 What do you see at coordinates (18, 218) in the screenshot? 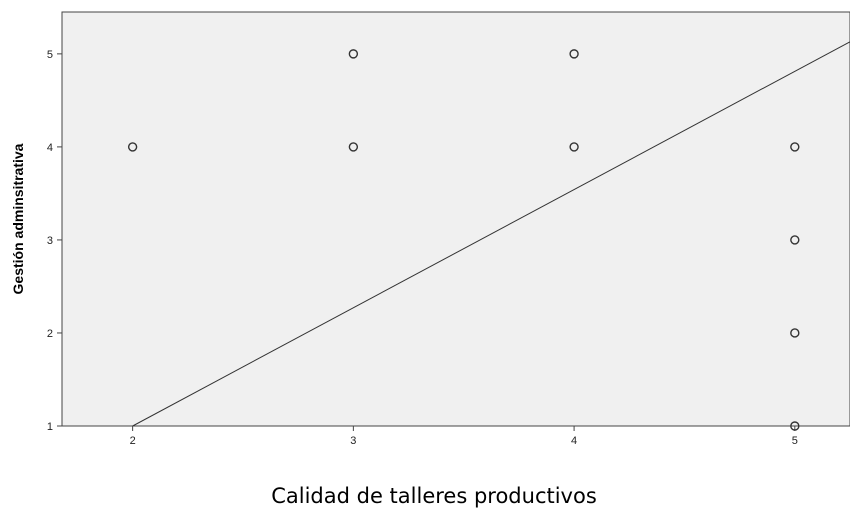
I see `y-axis-title: Gestión adminsitrativa` at bounding box center [18, 218].